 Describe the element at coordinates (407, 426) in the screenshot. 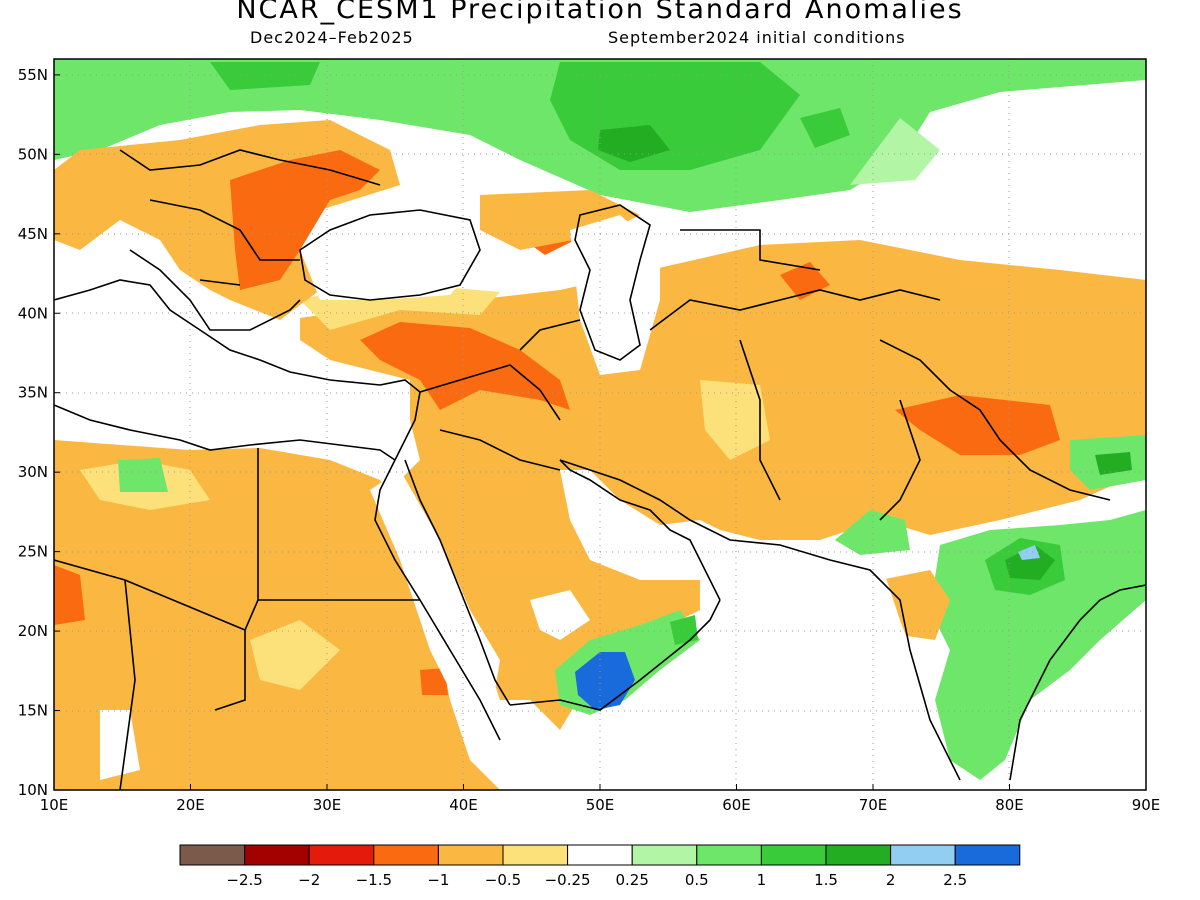

I see `levant-coast` at that location.